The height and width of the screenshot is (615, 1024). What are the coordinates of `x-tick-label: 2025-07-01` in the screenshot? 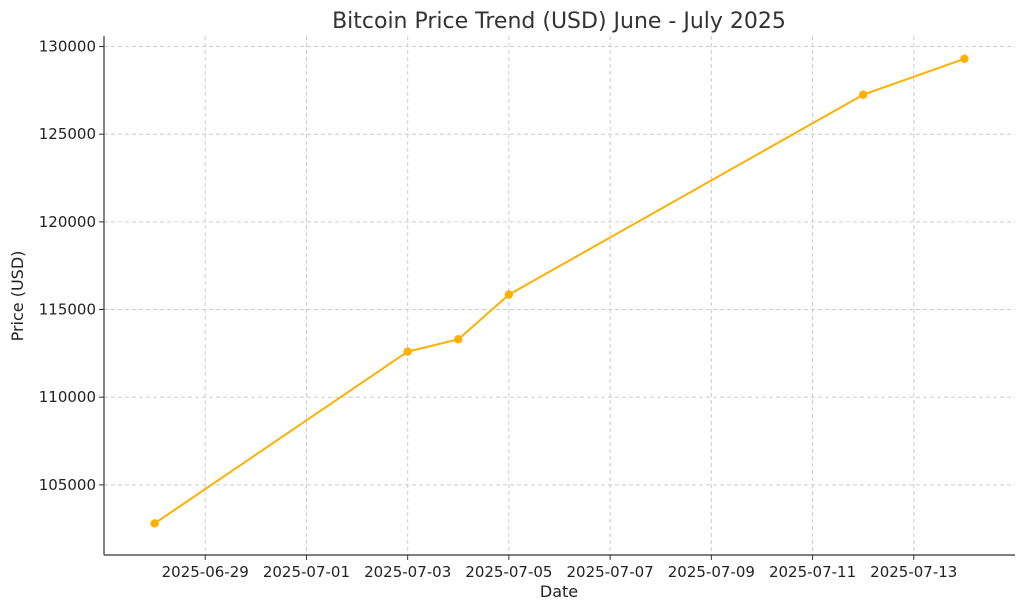 It's located at (306, 572).